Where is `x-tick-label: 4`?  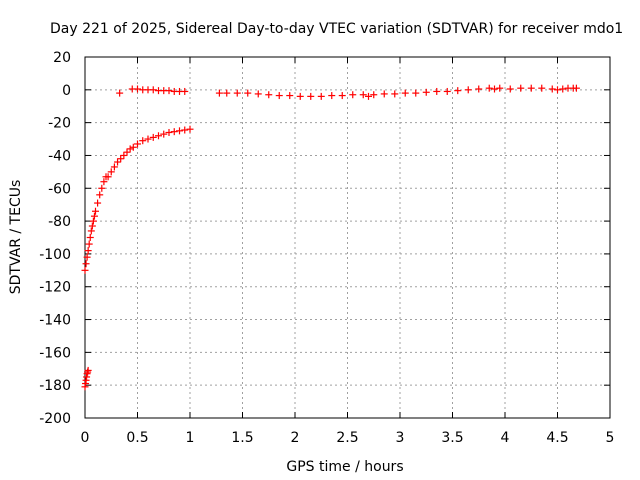 x-tick-label: 4 is located at coordinates (505, 438).